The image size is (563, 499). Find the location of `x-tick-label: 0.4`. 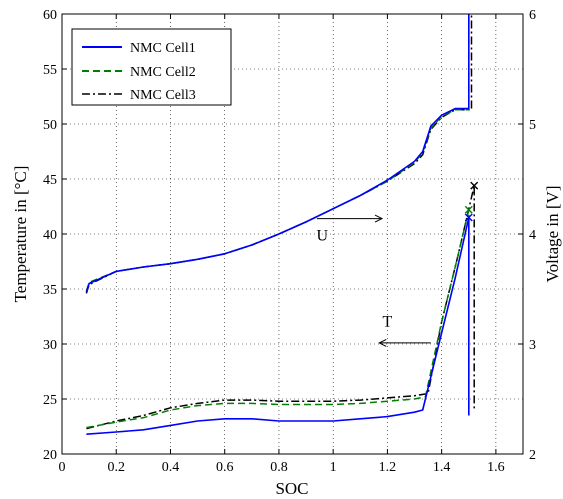

x-tick-label: 0.4 is located at coordinates (171, 467).